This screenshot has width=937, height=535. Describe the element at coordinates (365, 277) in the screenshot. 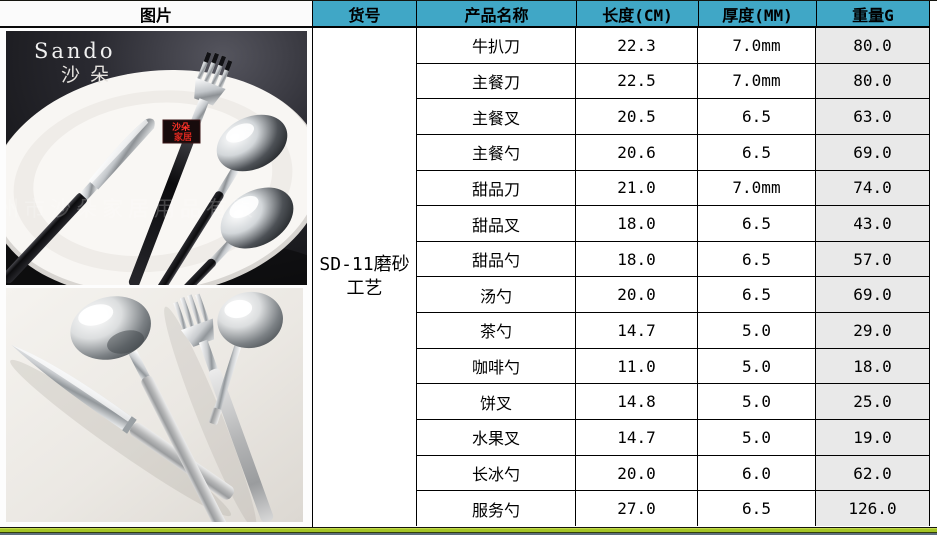

I see `item-no-cell: SD-11磨砂工艺` at that location.